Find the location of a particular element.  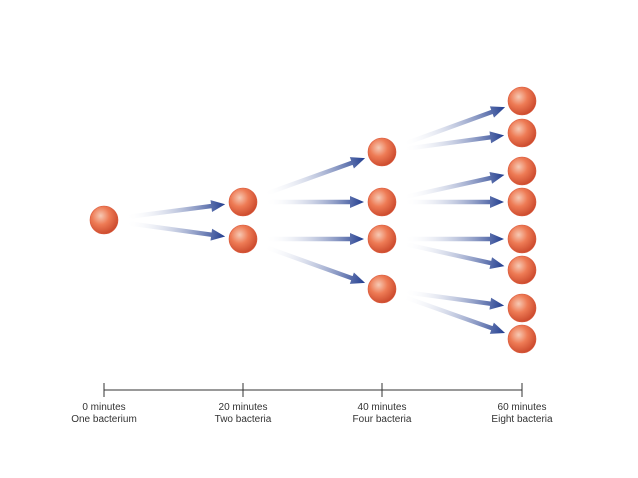

timeline-count-label: One bacterium is located at coordinates (104, 419).